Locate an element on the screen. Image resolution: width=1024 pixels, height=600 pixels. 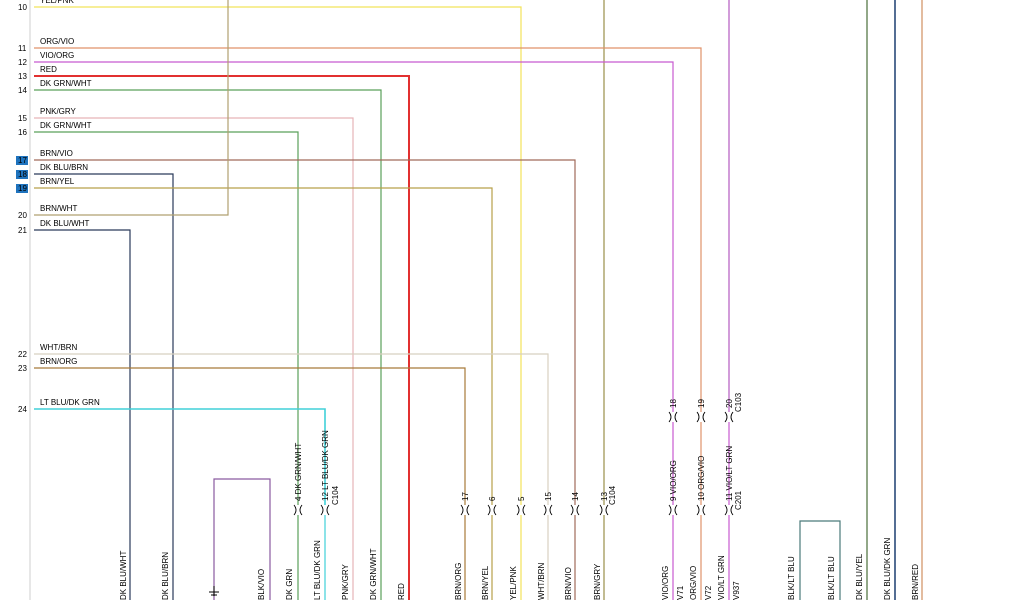
bottom-wire-label: V71 is located at coordinates (680, 592).